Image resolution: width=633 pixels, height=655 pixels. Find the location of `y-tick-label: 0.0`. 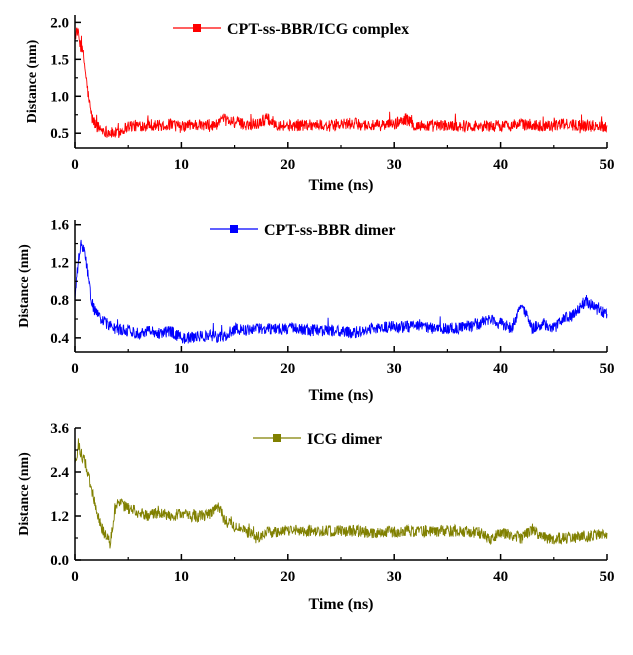

y-tick-label: 0.0 is located at coordinates (59, 561).